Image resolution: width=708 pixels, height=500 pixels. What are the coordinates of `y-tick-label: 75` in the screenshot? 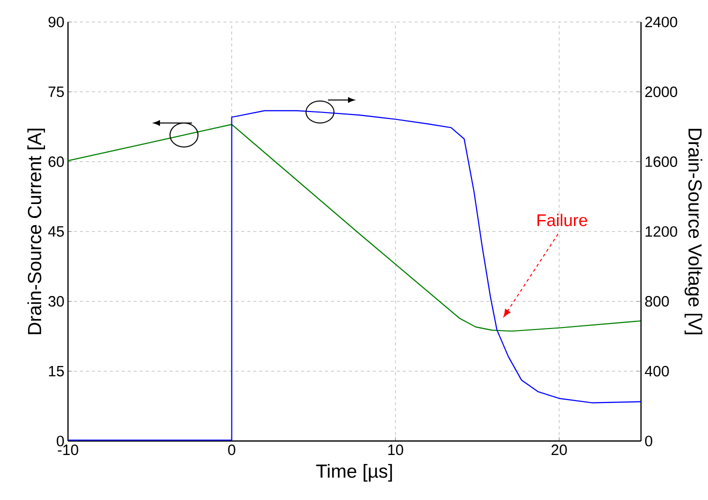 It's located at (56, 92).